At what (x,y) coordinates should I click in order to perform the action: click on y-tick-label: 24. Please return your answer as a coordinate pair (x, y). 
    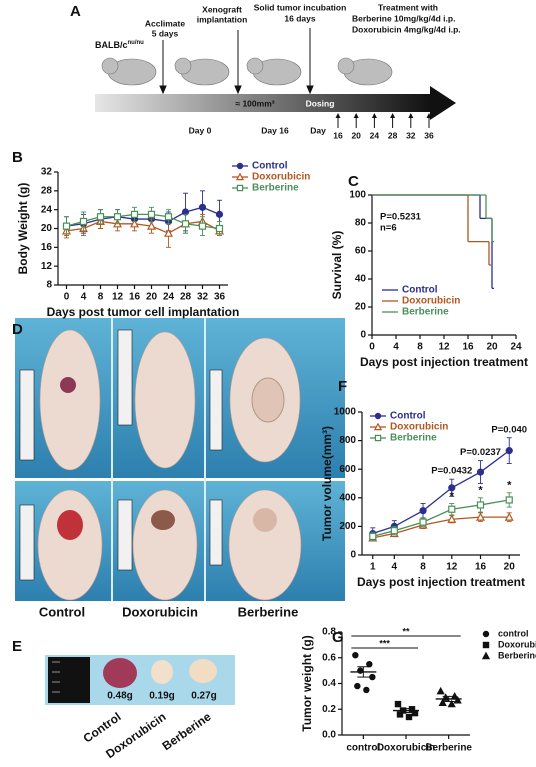
    Looking at the image, I should click on (47, 209).